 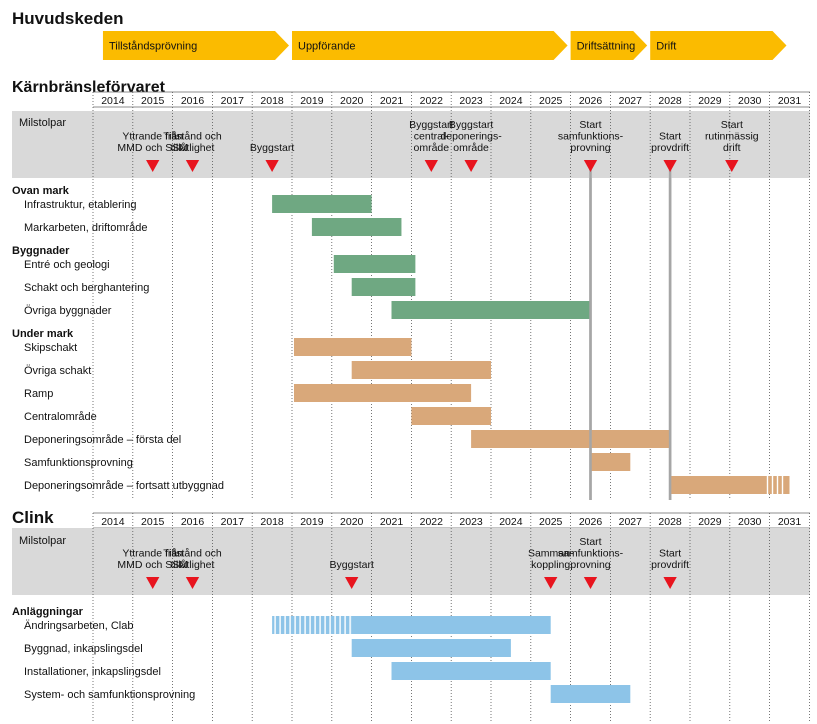 What do you see at coordinates (38, 394) in the screenshot?
I see `task-label: Ramp` at bounding box center [38, 394].